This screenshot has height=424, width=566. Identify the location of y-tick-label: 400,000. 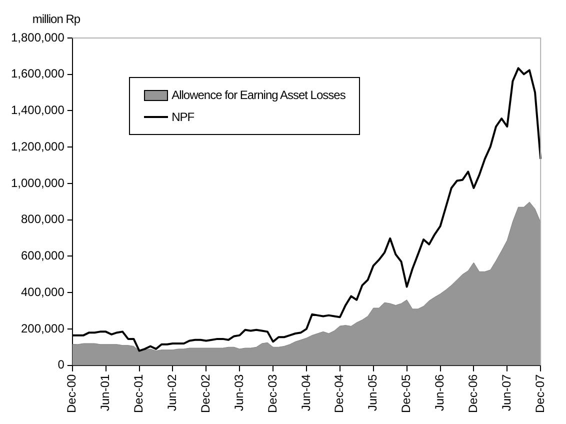
(42, 291).